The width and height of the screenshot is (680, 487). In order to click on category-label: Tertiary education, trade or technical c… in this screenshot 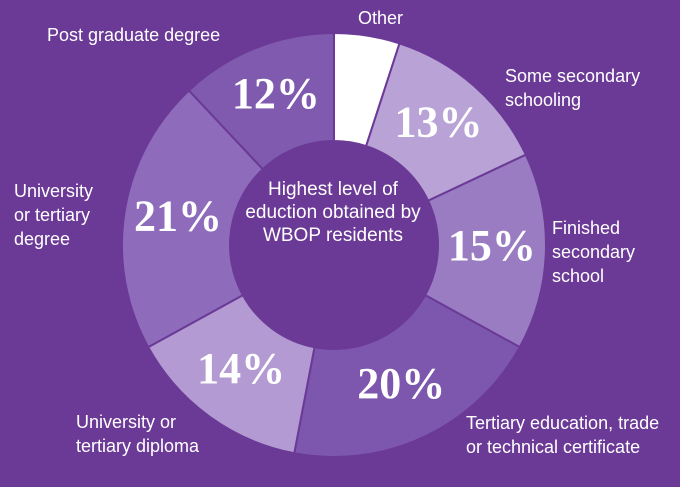, I will do `click(563, 435)`.